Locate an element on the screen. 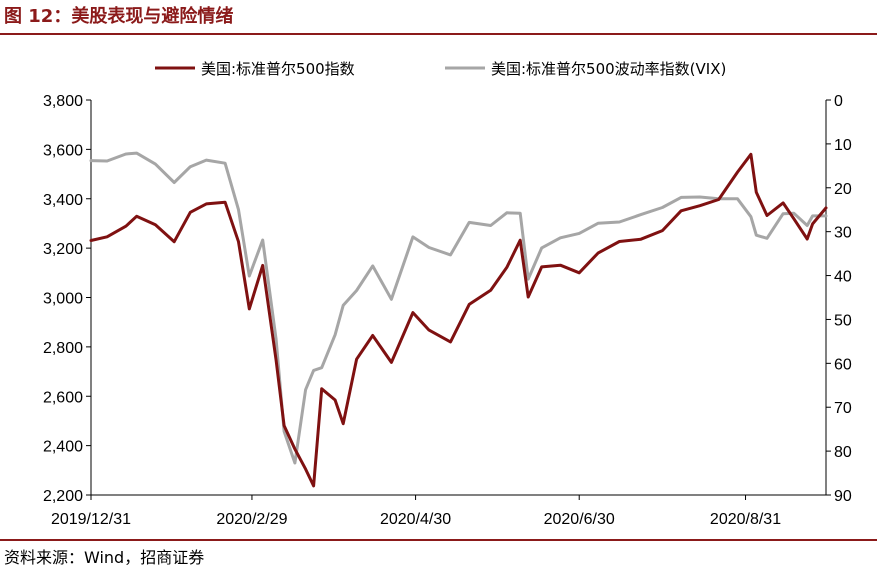  right-y-tick-label: 90 is located at coordinates (843, 496).